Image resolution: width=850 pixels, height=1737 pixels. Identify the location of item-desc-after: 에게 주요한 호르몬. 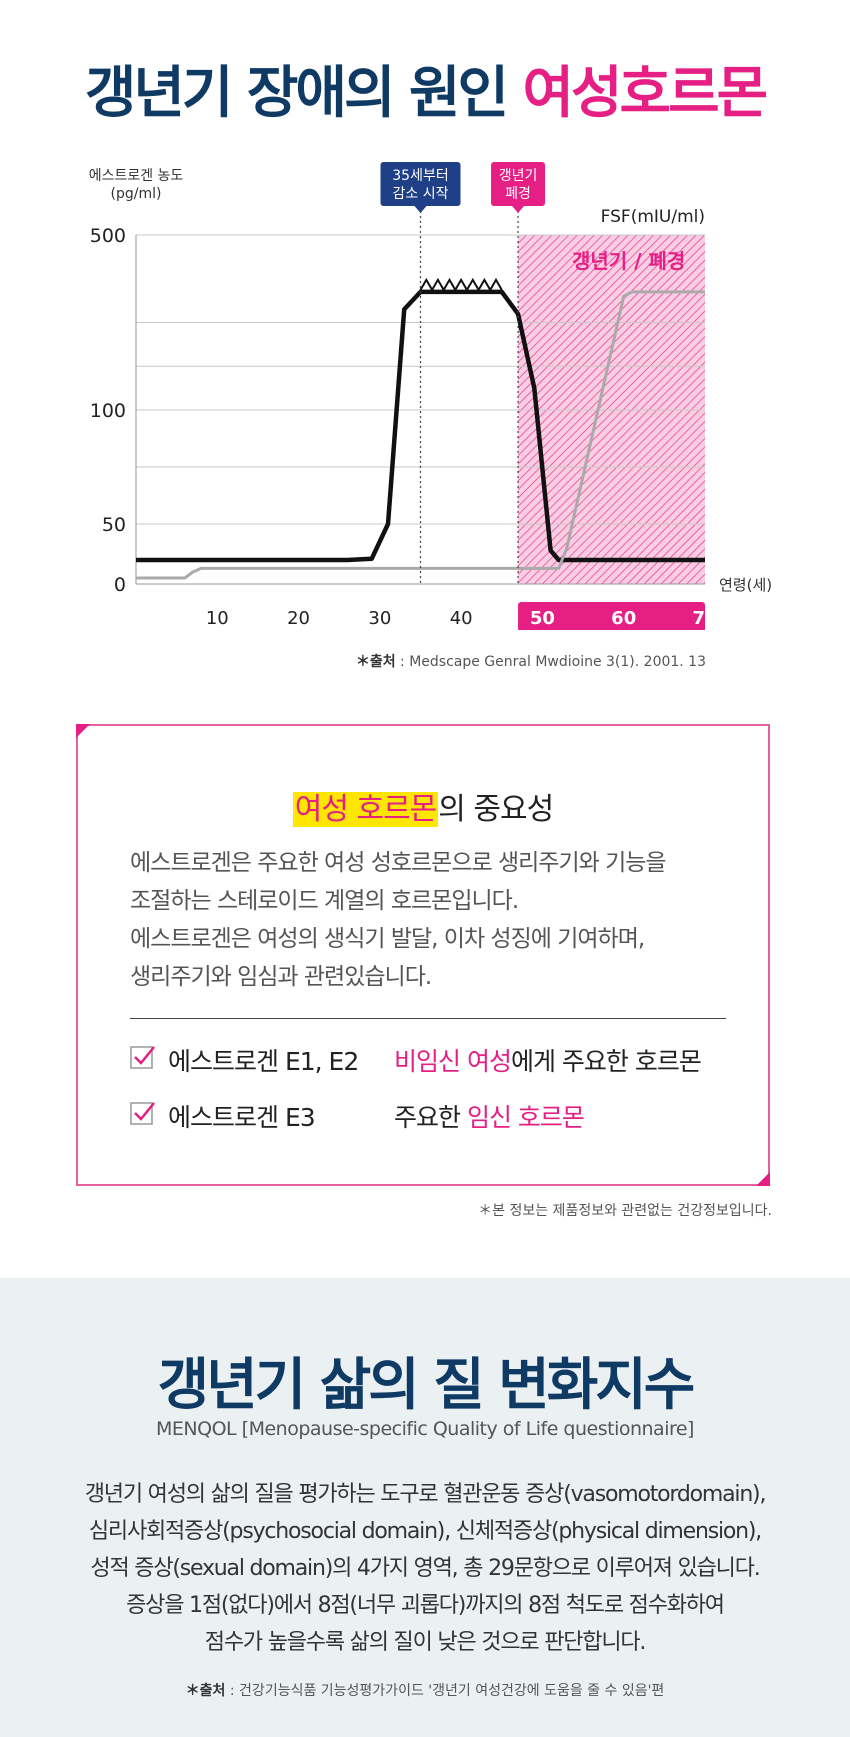
(606, 1061).